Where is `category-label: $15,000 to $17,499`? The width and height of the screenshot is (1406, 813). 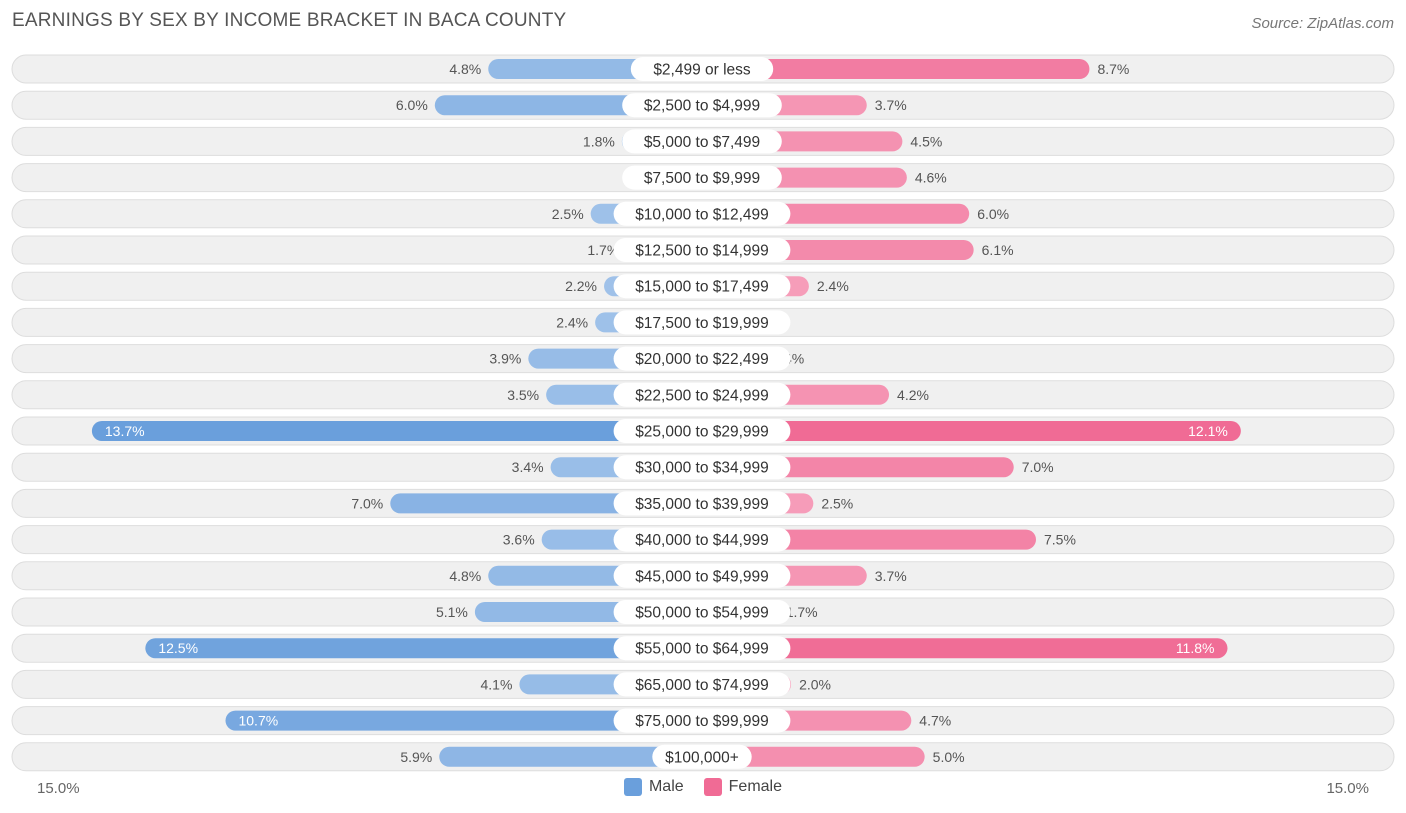 category-label: $15,000 to $17,499 is located at coordinates (702, 287).